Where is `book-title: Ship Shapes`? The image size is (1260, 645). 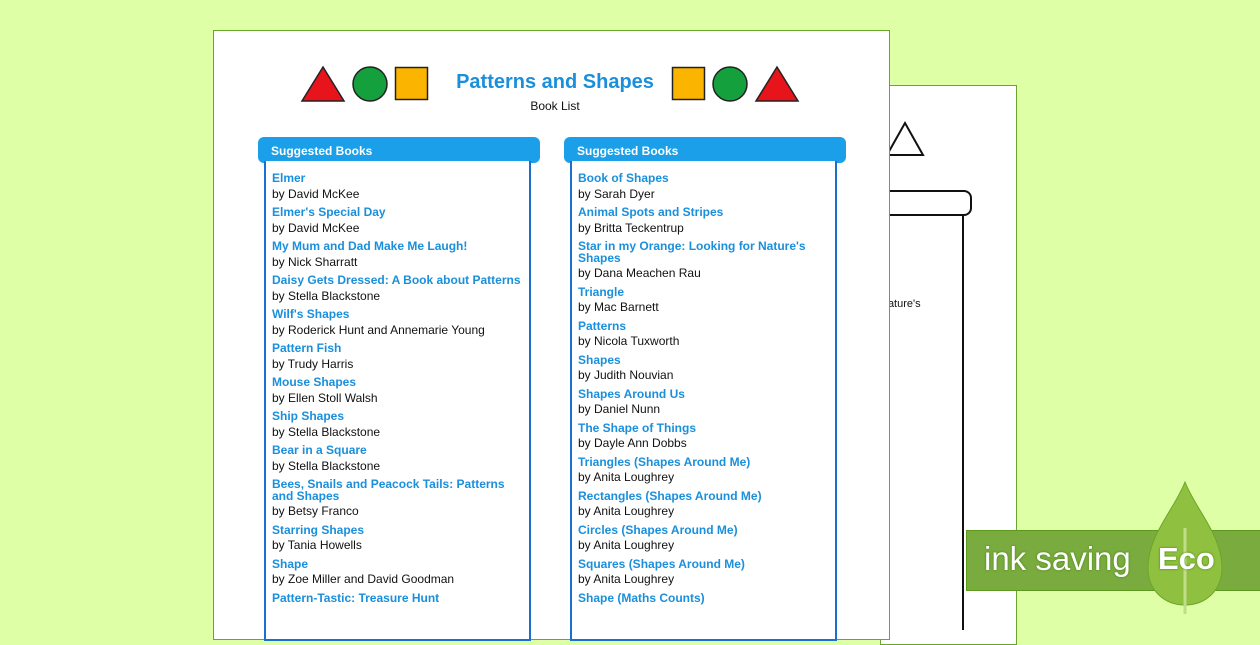
book-title: Ship Shapes is located at coordinates (308, 416).